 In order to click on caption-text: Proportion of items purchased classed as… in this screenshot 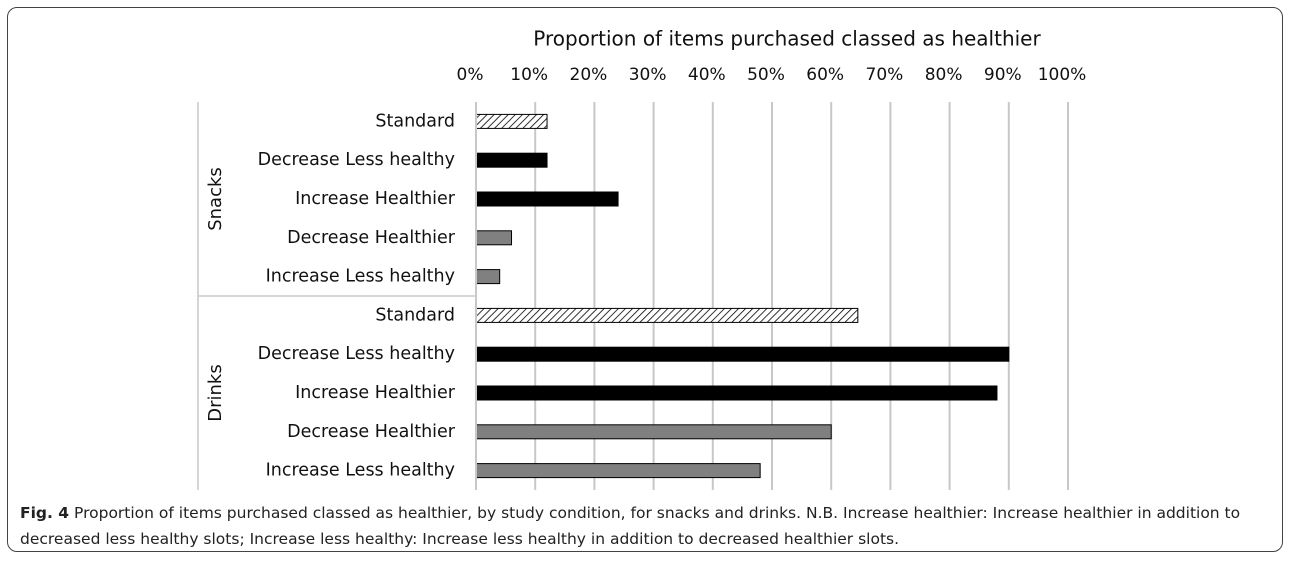, I will do `click(630, 526)`.